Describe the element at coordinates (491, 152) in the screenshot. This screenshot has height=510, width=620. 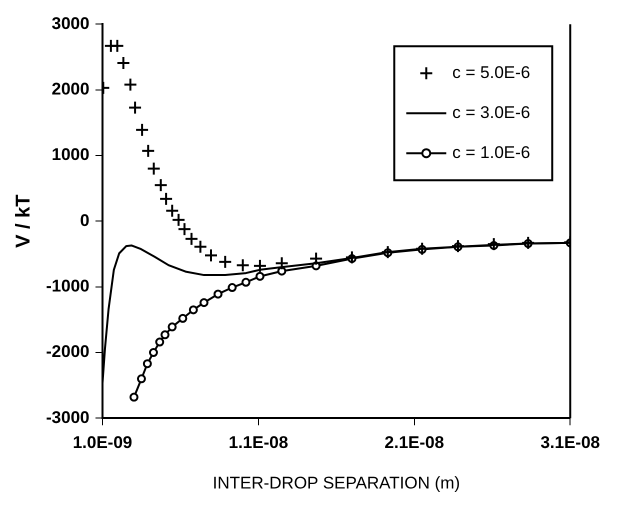
I see `legend-label: c = 1.0E-6` at that location.